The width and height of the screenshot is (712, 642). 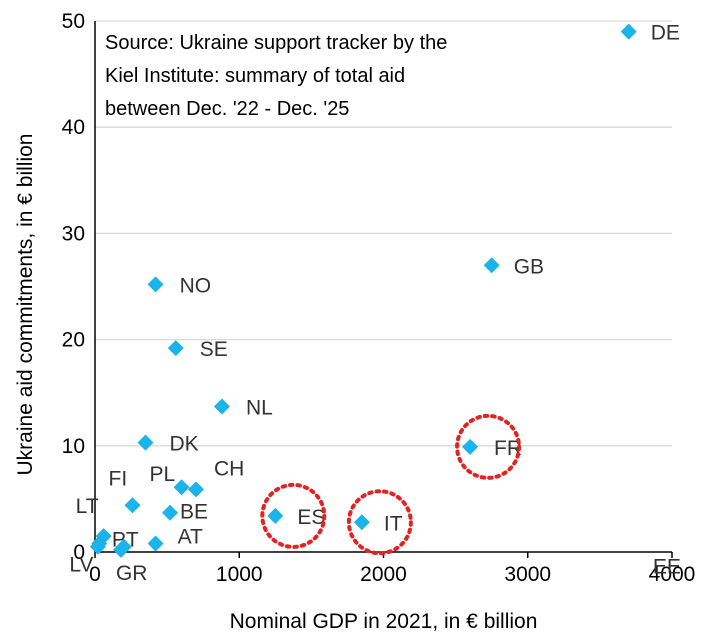 I want to click on point-at, so click(x=155, y=543).